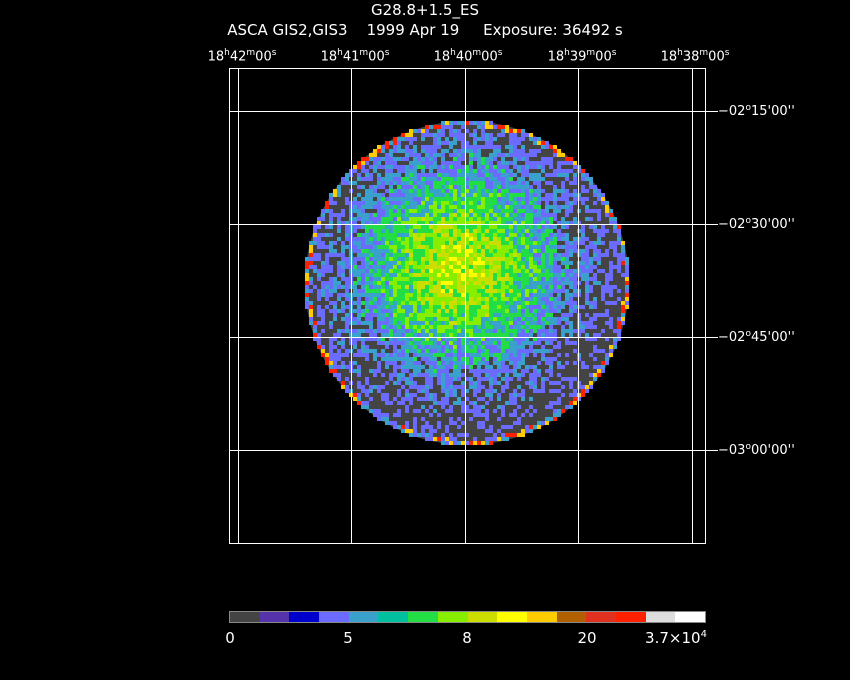 The width and height of the screenshot is (850, 680). I want to click on colorbar-label: 20, so click(587, 638).